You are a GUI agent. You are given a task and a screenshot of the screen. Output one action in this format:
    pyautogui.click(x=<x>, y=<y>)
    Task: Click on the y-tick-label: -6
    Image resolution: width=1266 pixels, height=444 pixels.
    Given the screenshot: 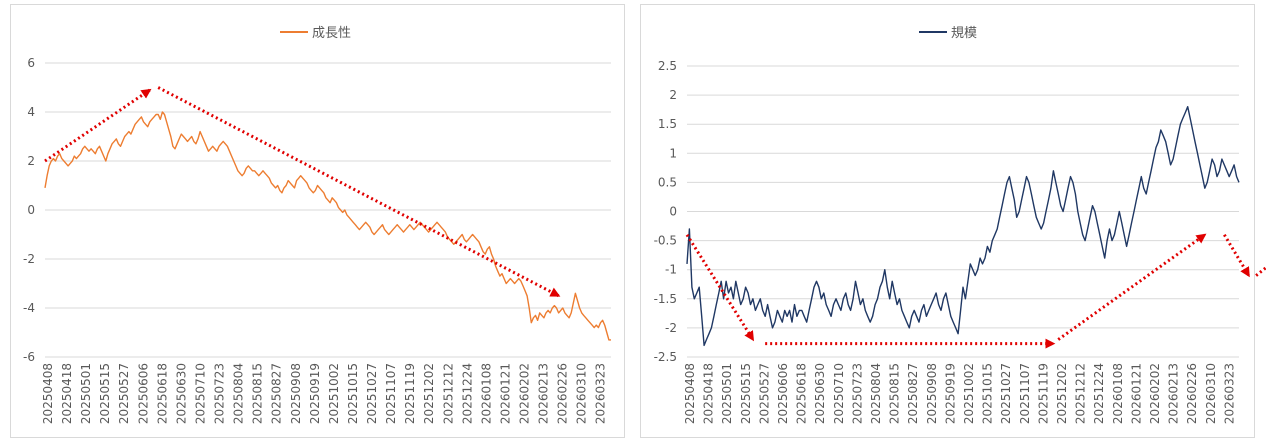 What is the action you would take?
    pyautogui.click(x=29, y=357)
    